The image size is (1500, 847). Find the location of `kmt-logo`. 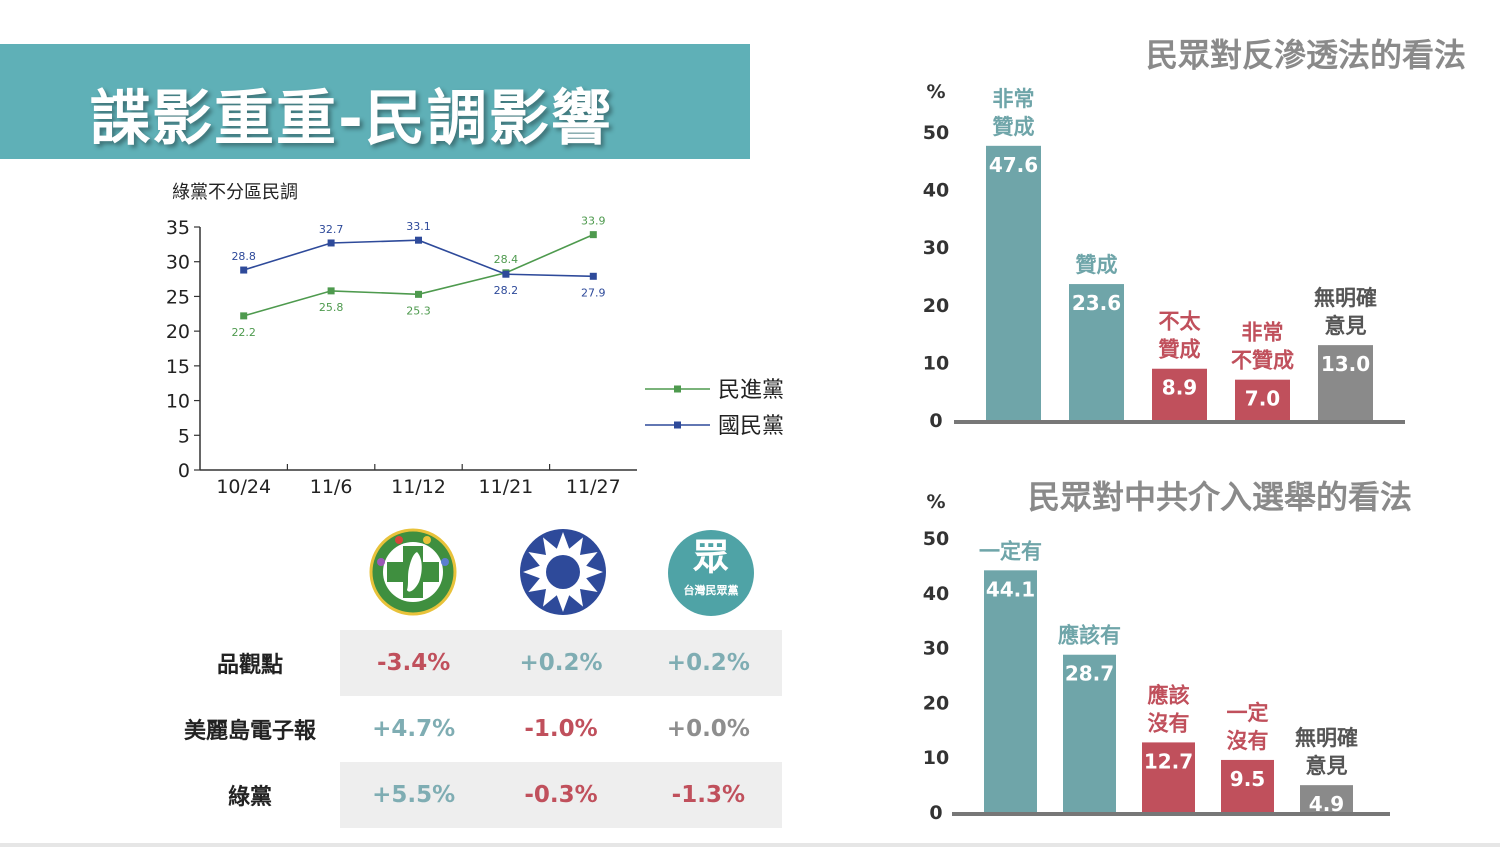

kmt-logo is located at coordinates (563, 572).